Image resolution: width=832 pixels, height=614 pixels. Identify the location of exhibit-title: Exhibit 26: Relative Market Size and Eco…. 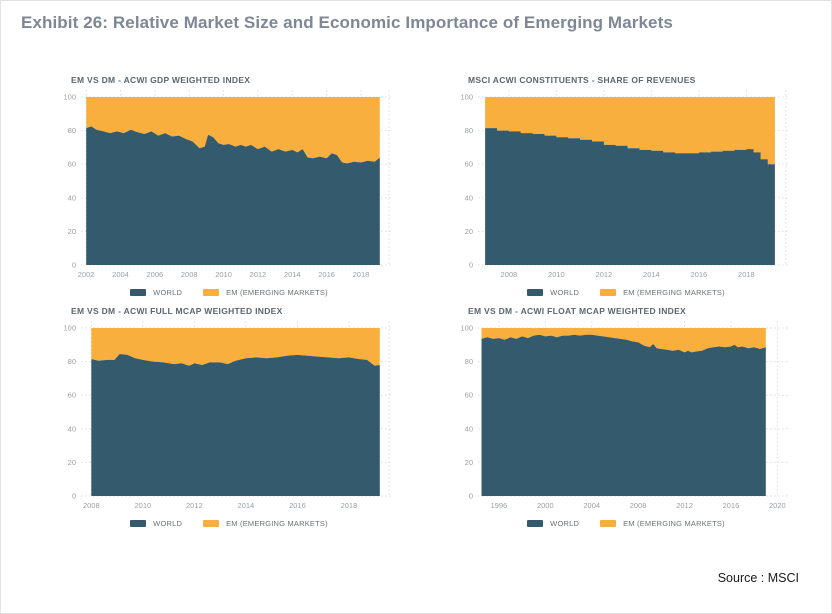
(347, 22).